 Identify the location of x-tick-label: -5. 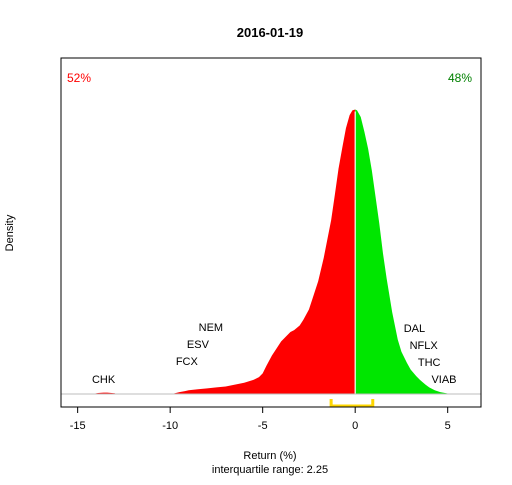
(263, 426).